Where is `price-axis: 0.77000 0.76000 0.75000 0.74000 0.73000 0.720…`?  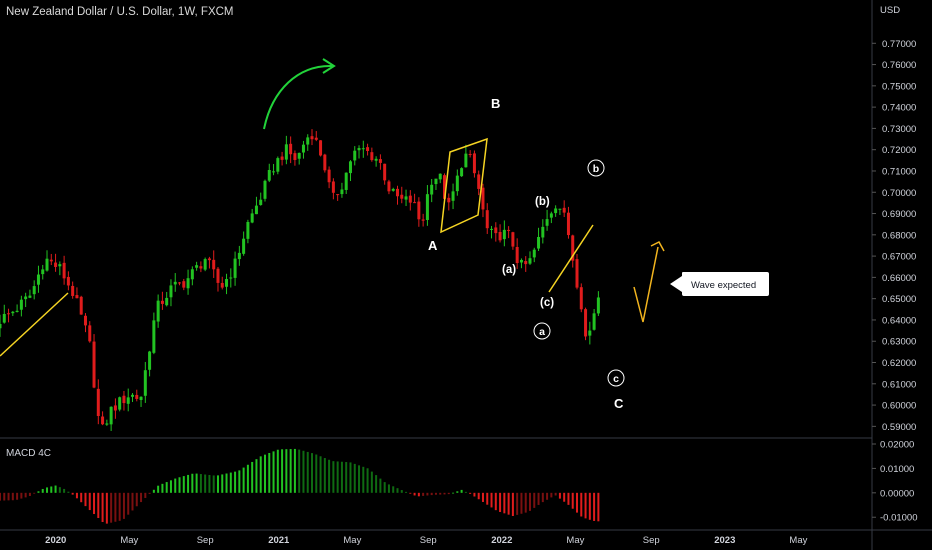 price-axis: 0.77000 0.76000 0.75000 0.74000 0.73000 0.720… is located at coordinates (894, 236).